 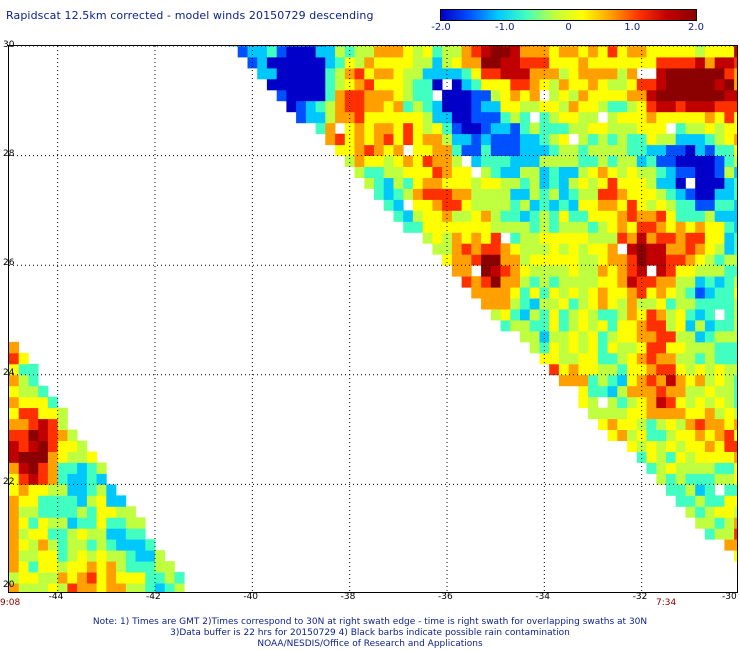 What do you see at coordinates (9, 45) in the screenshot?
I see `y-tick-label: 30` at bounding box center [9, 45].